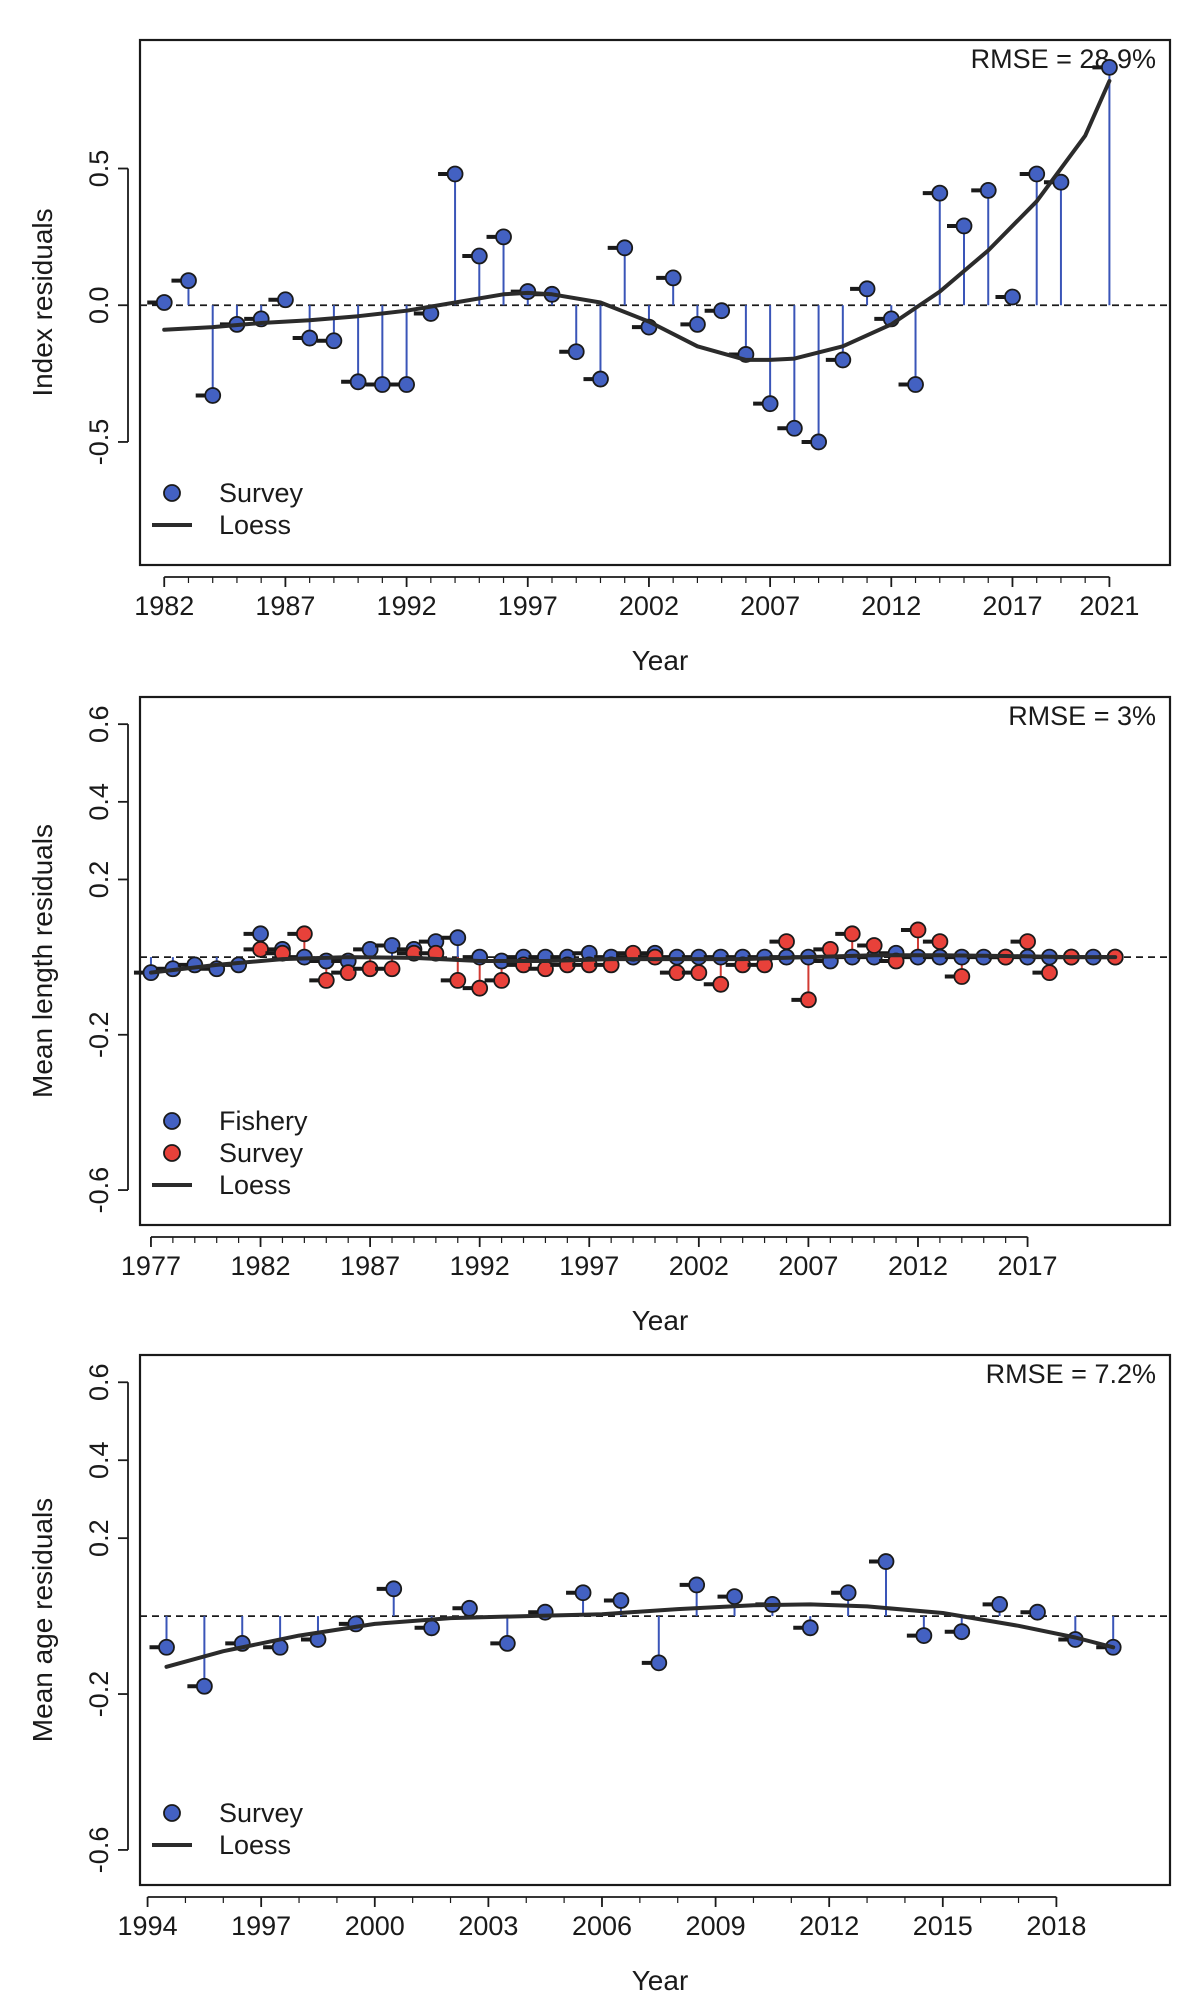 The width and height of the screenshot is (1200, 2000). I want to click on y-axis-label: Mean age residuals, so click(42, 1620).